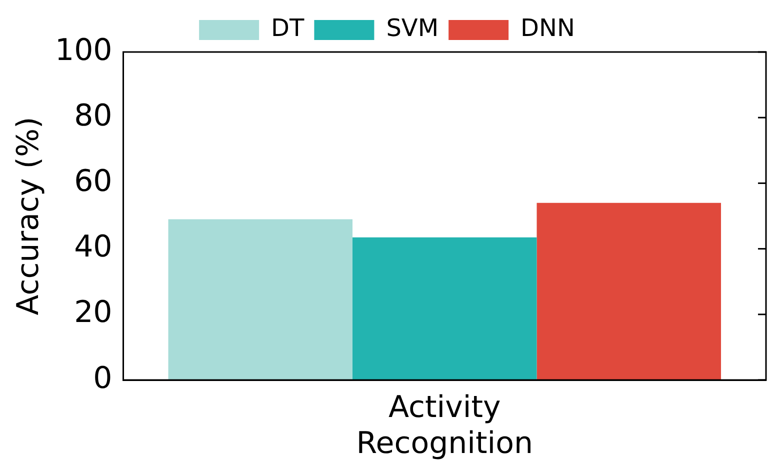 Image resolution: width=778 pixels, height=474 pixels. I want to click on y-tick-label: 20, so click(93, 312).